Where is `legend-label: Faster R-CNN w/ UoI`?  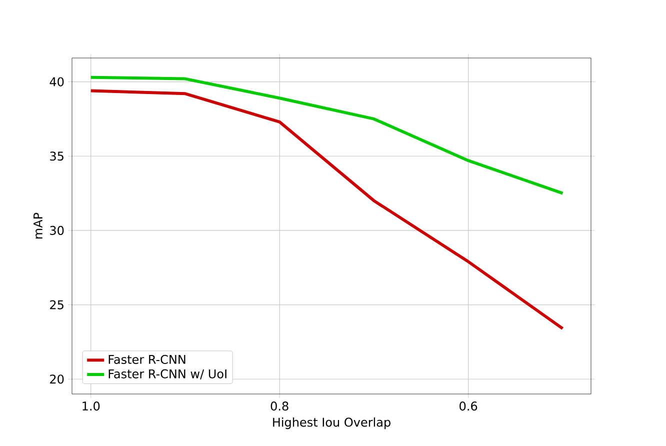 legend-label: Faster R-CNN w/ UoI is located at coordinates (167, 374).